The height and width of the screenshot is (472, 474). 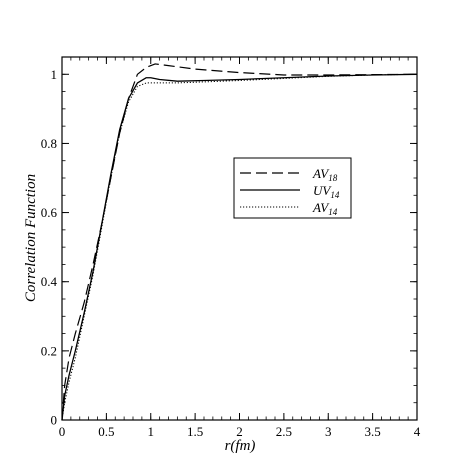 I want to click on x-axis-title: r(fm), so click(x=240, y=446).